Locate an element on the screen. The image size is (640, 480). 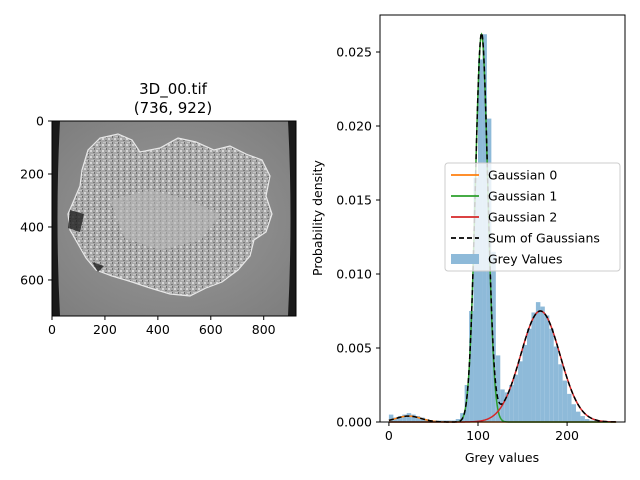
image-x-tick-label: 800 is located at coordinates (264, 329).